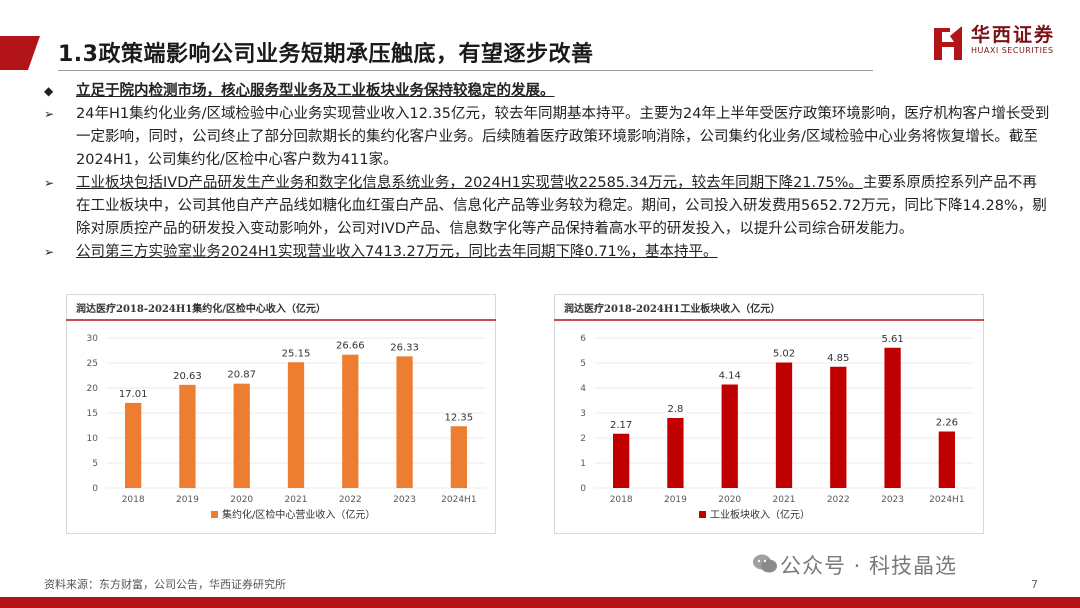 This screenshot has height=608, width=1080. Describe the element at coordinates (92, 414) in the screenshot. I see `y-tick-label: 15` at that location.